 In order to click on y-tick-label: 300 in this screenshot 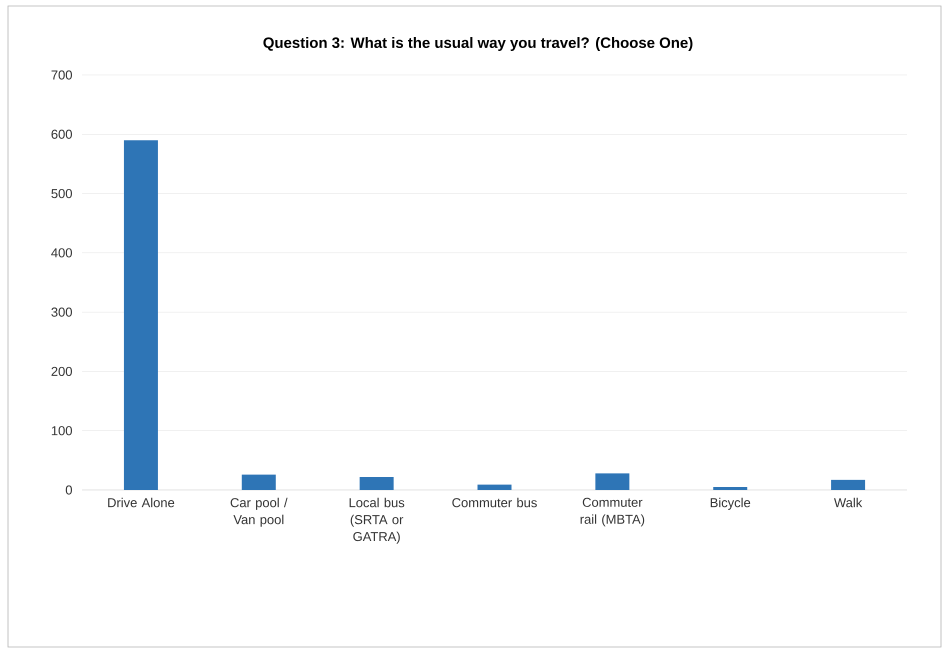, I will do `click(61, 312)`.